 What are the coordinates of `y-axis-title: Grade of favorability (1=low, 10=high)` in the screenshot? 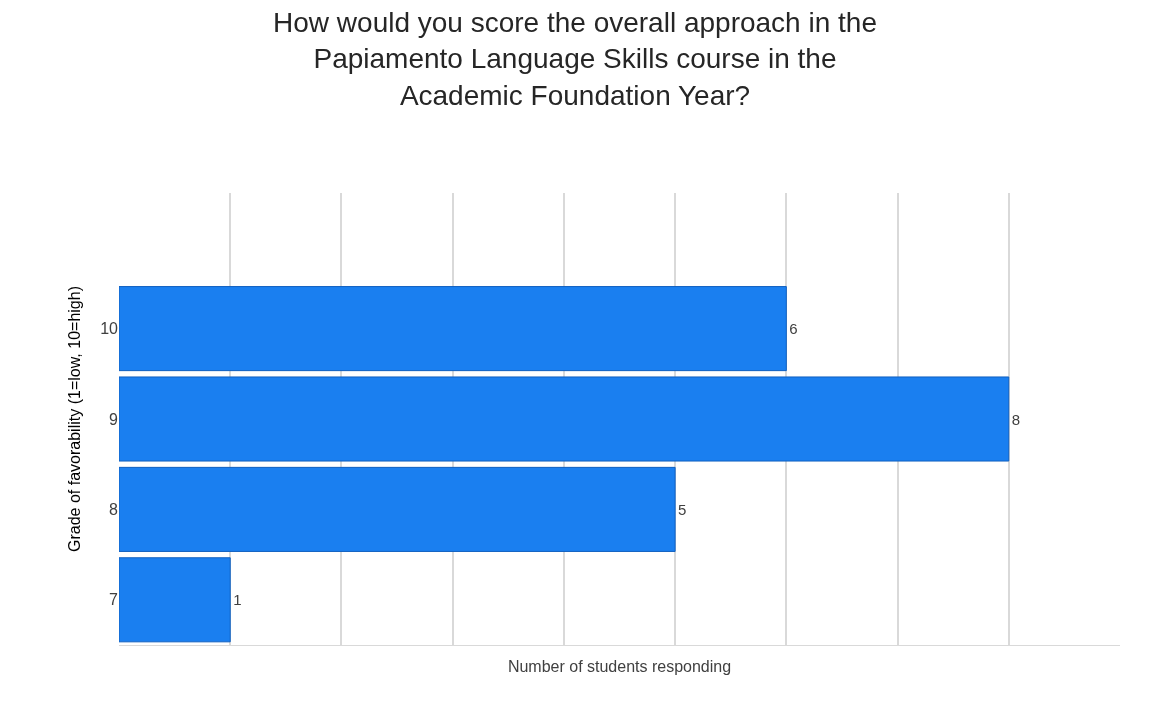 It's located at (75, 419).